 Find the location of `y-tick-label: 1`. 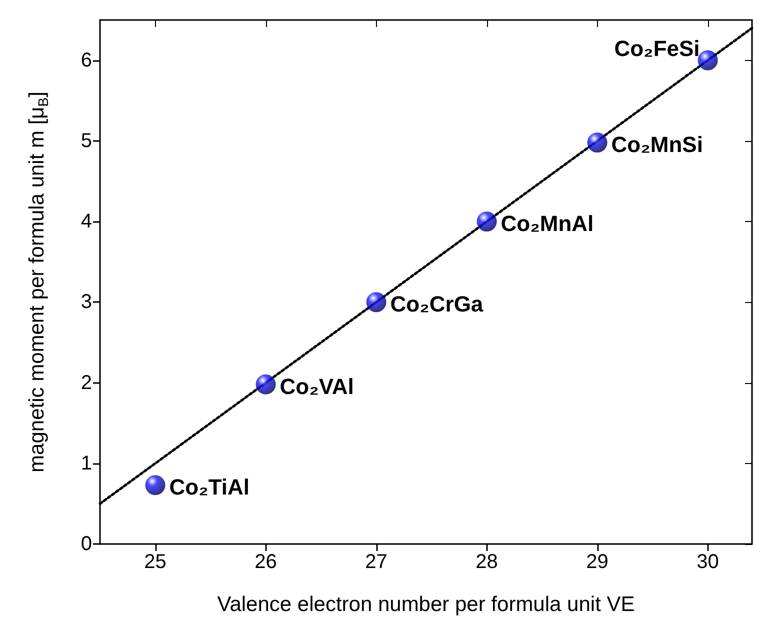

y-tick-label: 1 is located at coordinates (86, 463).